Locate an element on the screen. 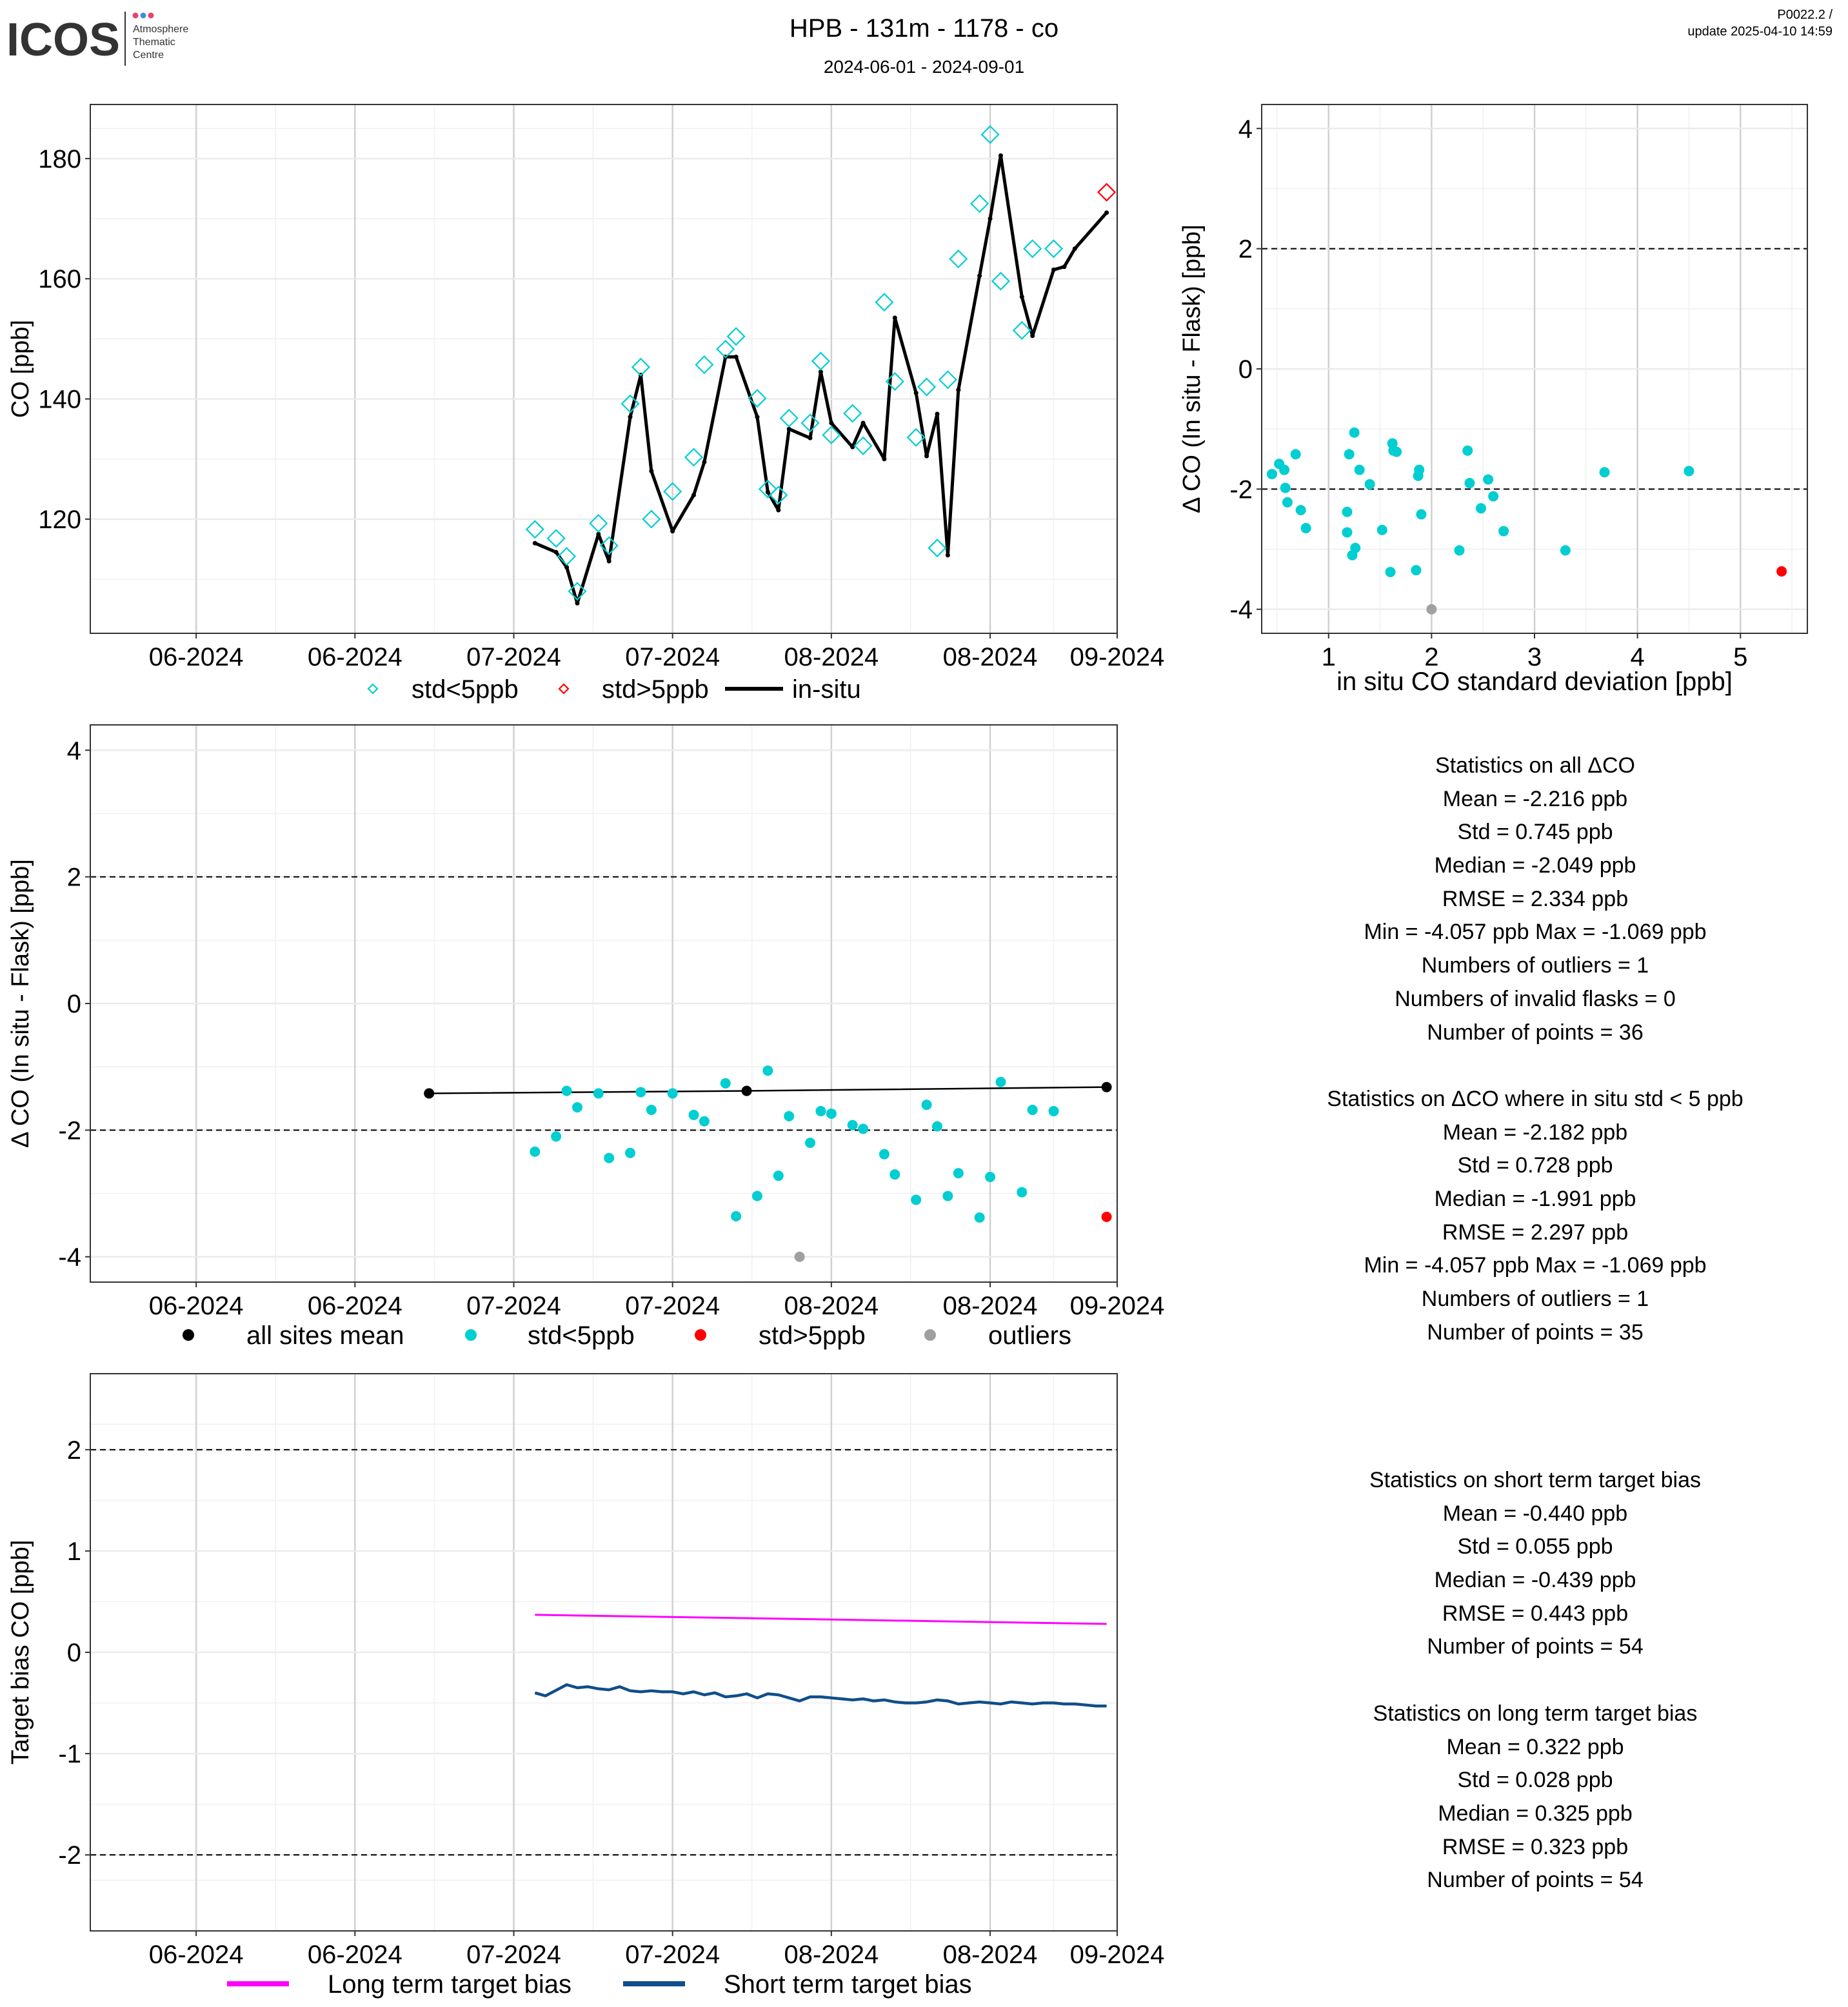 This screenshot has height=2007, width=1848. page-title: HPB - 131m - 1178 - co is located at coordinates (924, 29).